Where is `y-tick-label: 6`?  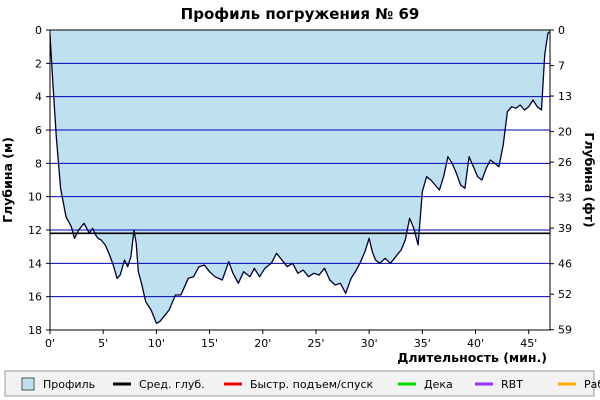
y-tick-label: 6 is located at coordinates (38, 130).